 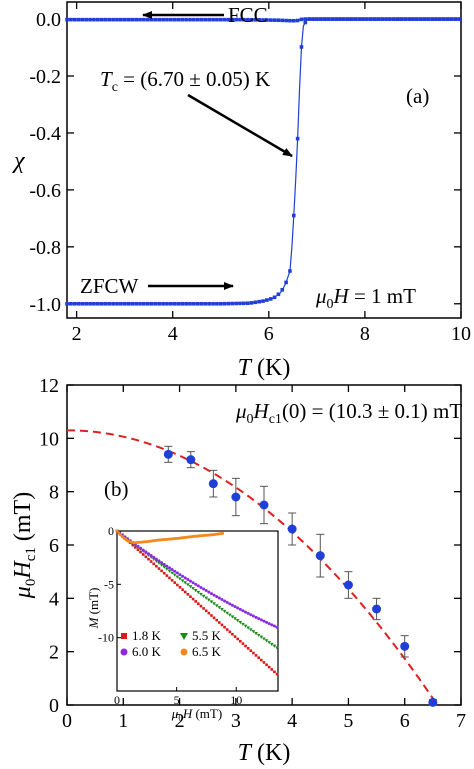 I want to click on inset-frame, so click(x=197, y=611).